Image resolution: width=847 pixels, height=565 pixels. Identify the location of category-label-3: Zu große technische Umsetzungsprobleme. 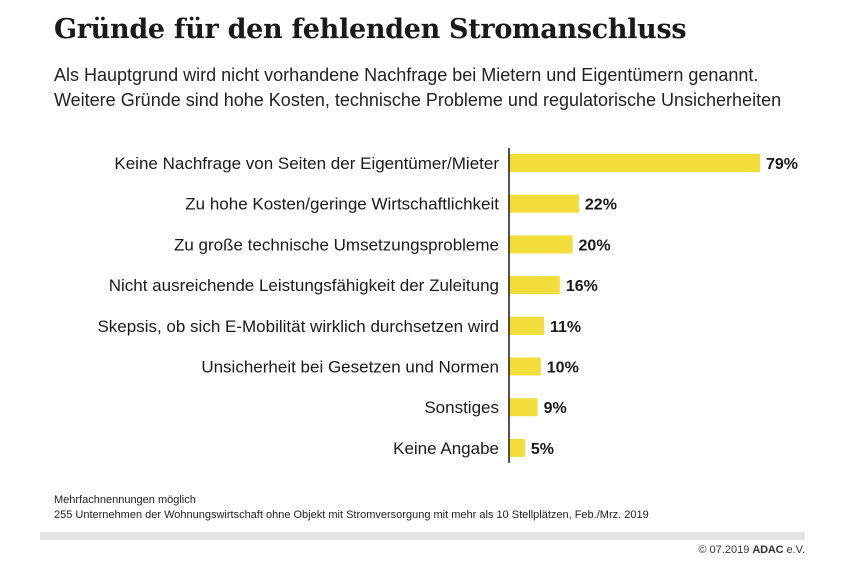
(336, 244).